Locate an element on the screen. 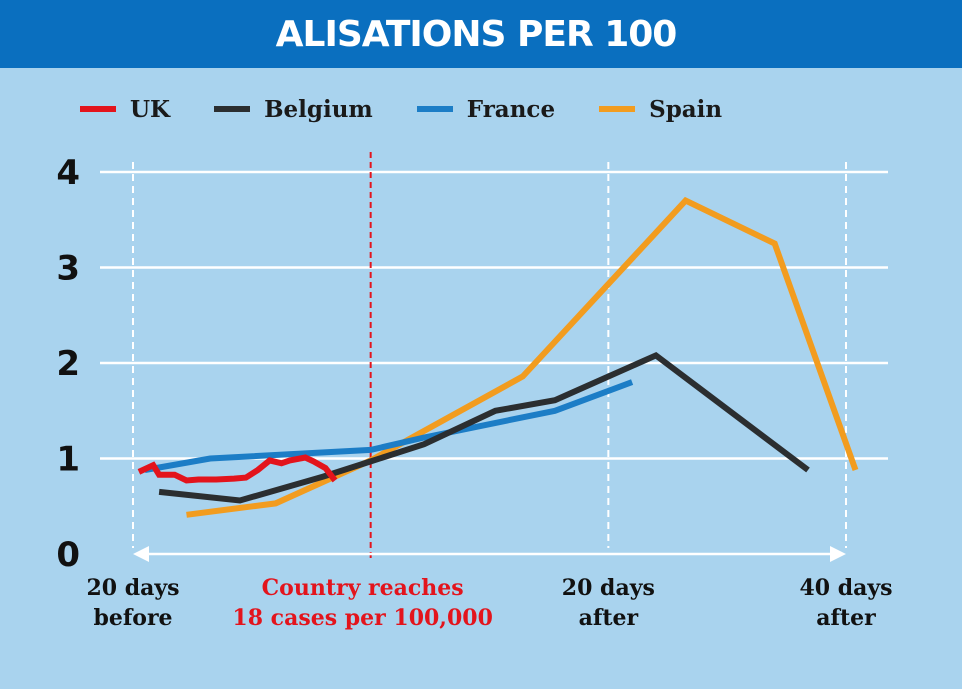  legend-item-uk: UK is located at coordinates (125, 109).